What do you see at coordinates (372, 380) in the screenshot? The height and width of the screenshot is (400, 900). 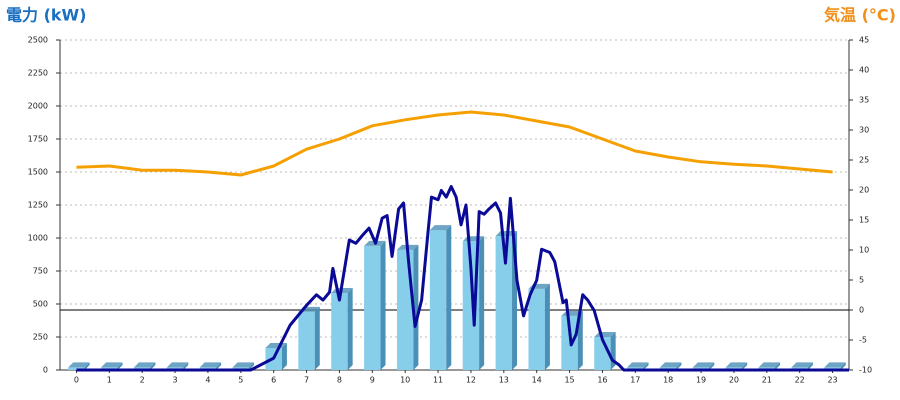 I see `x-tick-label: 9` at bounding box center [372, 380].